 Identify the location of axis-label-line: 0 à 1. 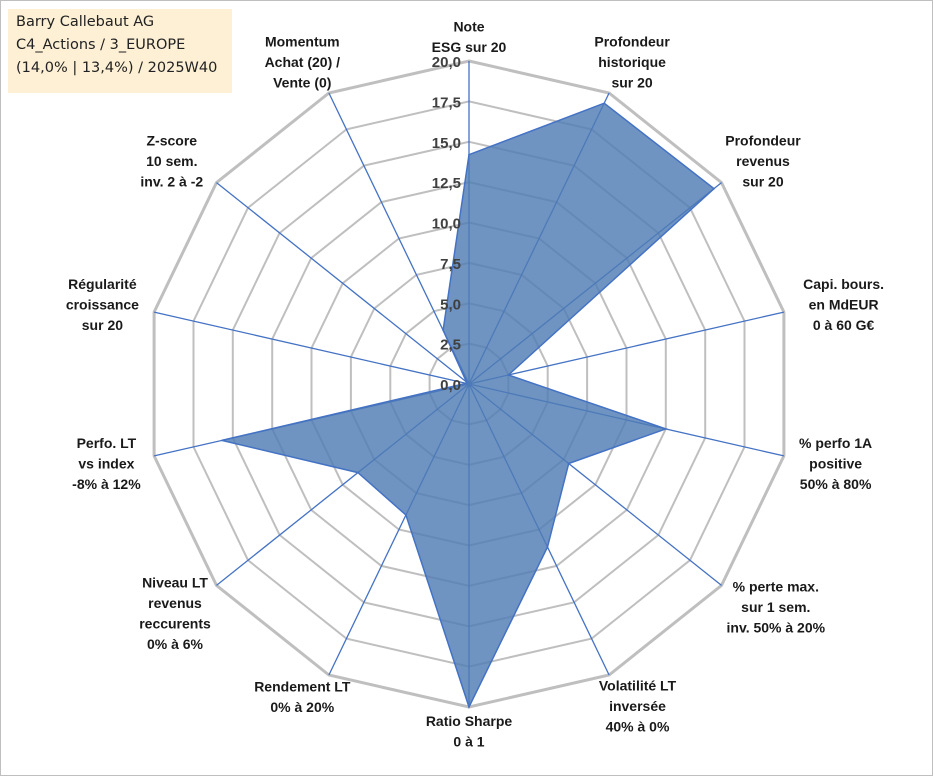
(468, 742).